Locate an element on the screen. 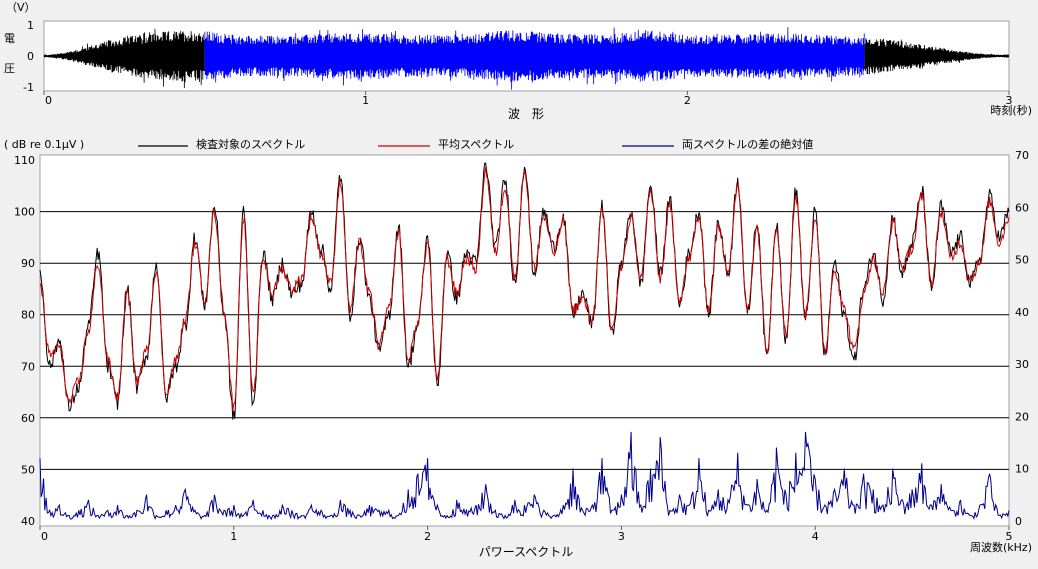  waveform-xlabel: 時刻(秒) is located at coordinates (1011, 110).